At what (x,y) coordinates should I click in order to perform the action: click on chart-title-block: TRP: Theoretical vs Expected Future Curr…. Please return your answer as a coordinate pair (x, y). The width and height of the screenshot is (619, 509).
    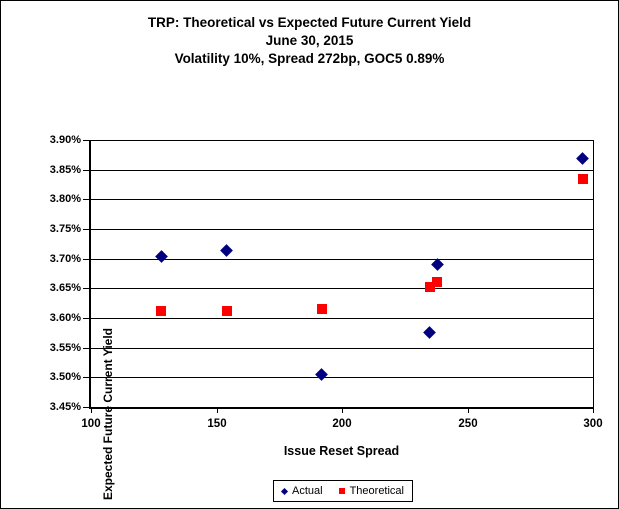
    Looking at the image, I should click on (309, 41).